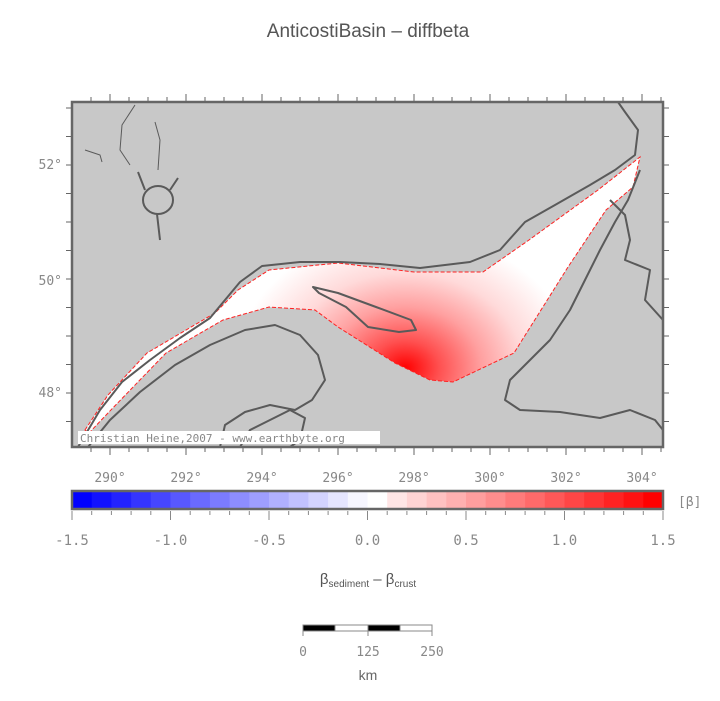 The height and width of the screenshot is (701, 720). What do you see at coordinates (185, 478) in the screenshot?
I see `lon-label: 292°` at bounding box center [185, 478].